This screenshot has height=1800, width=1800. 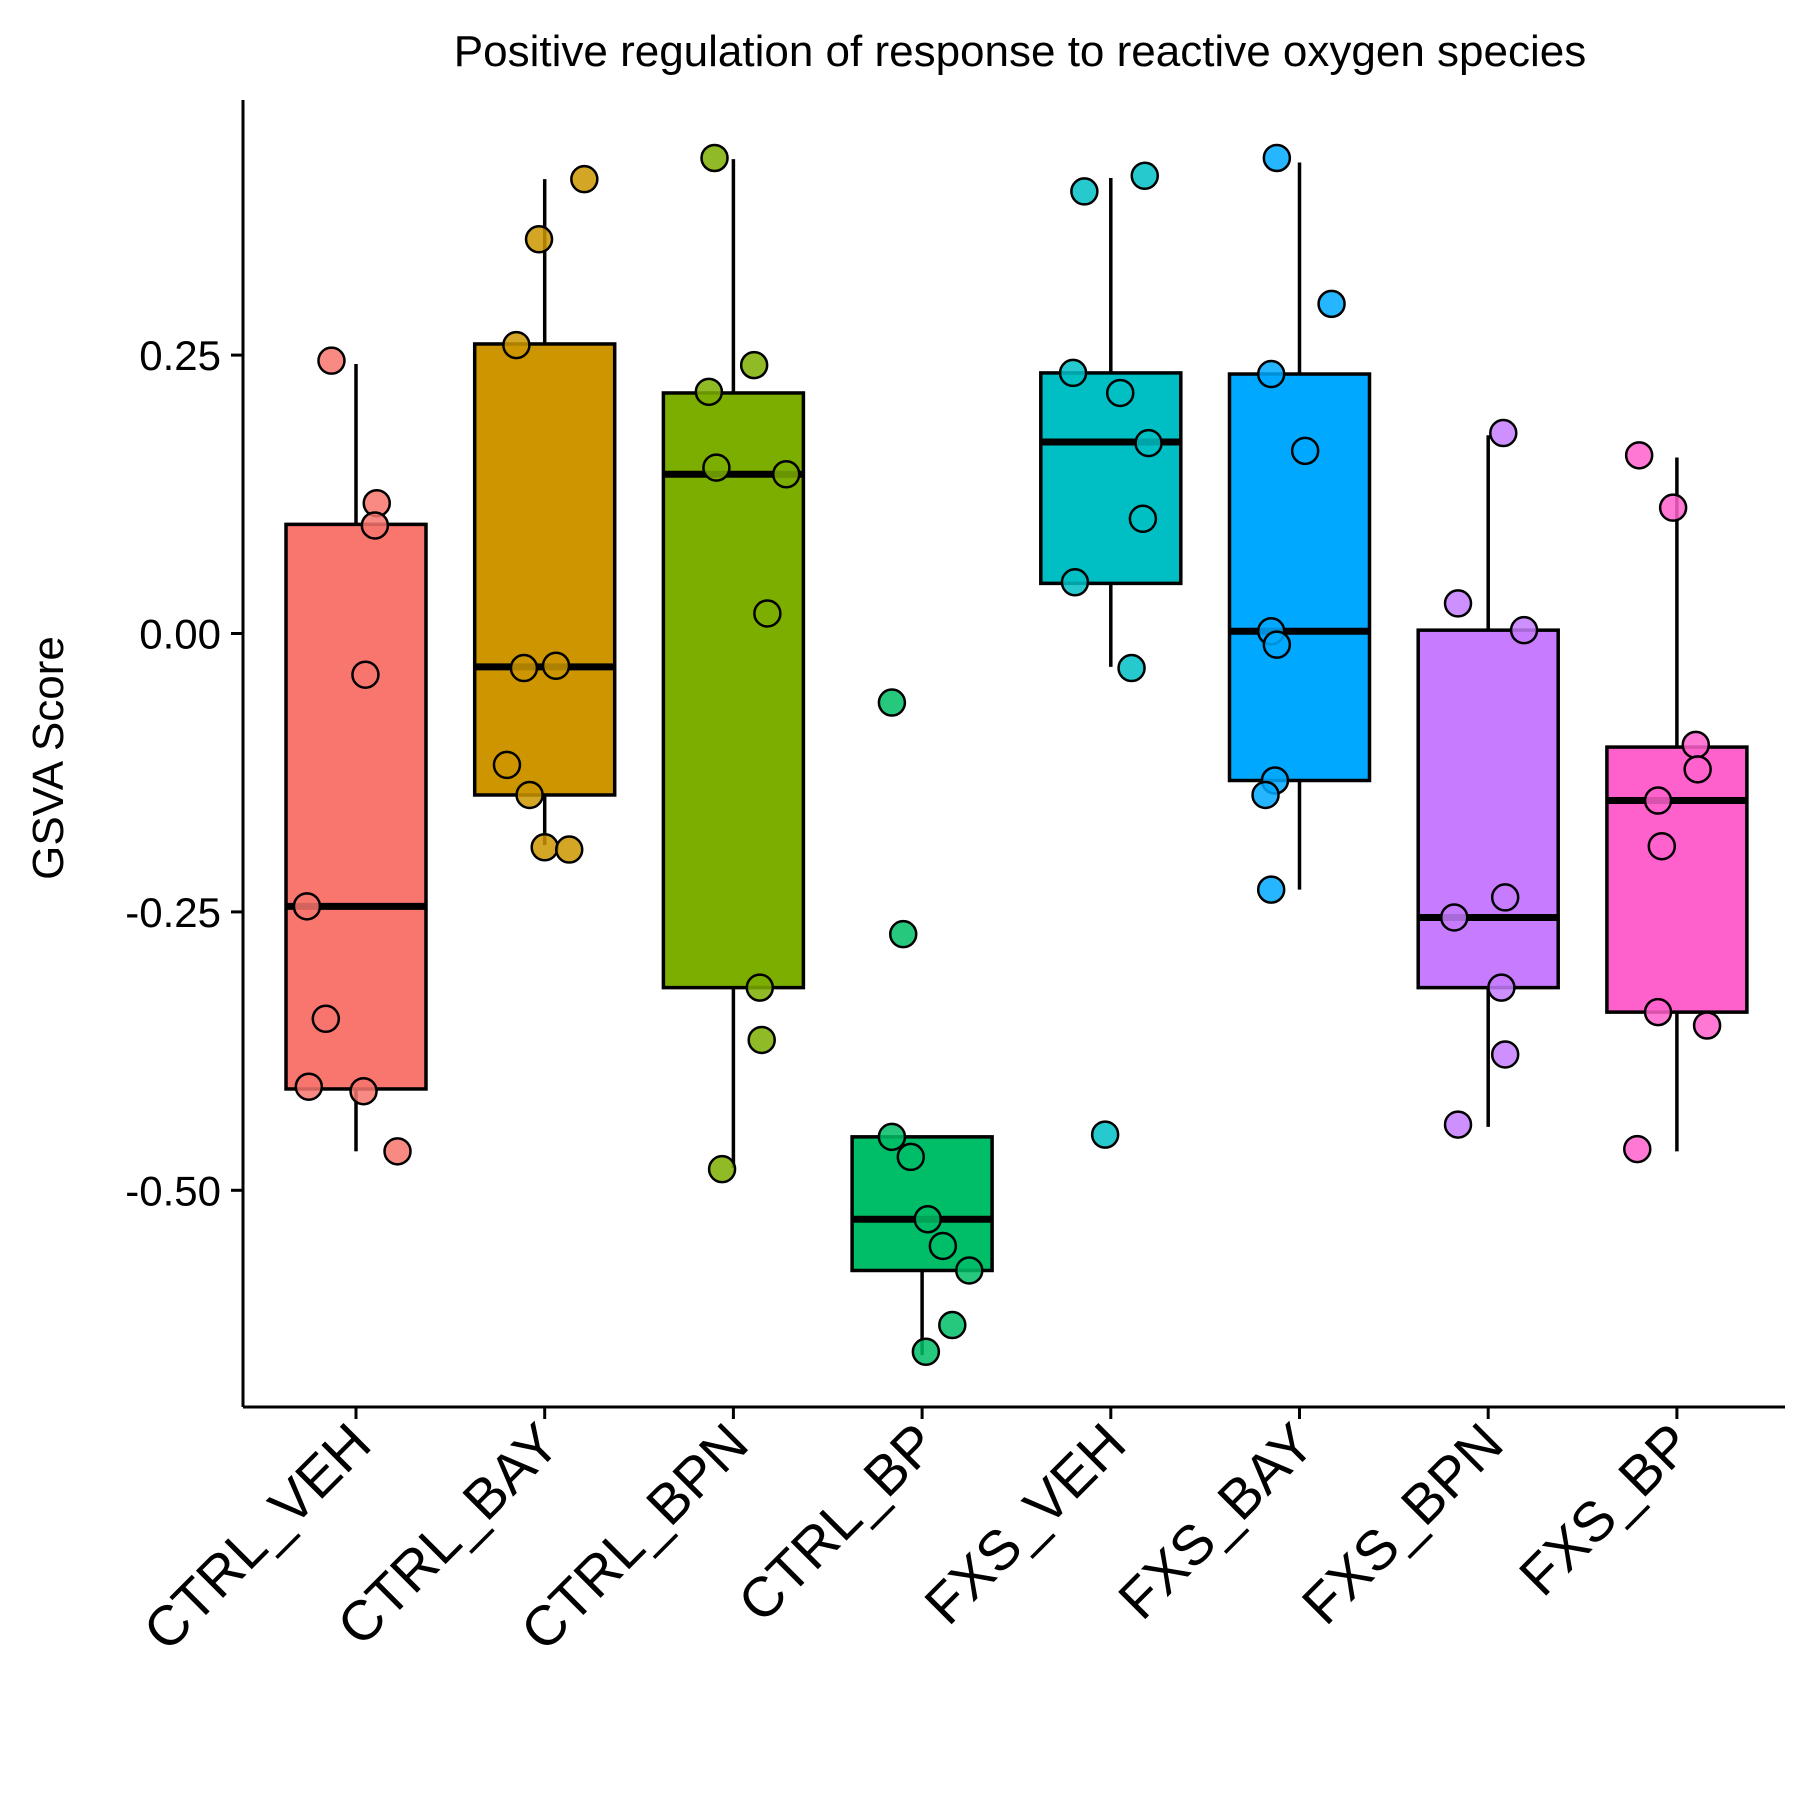 I want to click on x-tick-label-ctrl-bp: CTRL_BP, so click(x=837, y=1522).